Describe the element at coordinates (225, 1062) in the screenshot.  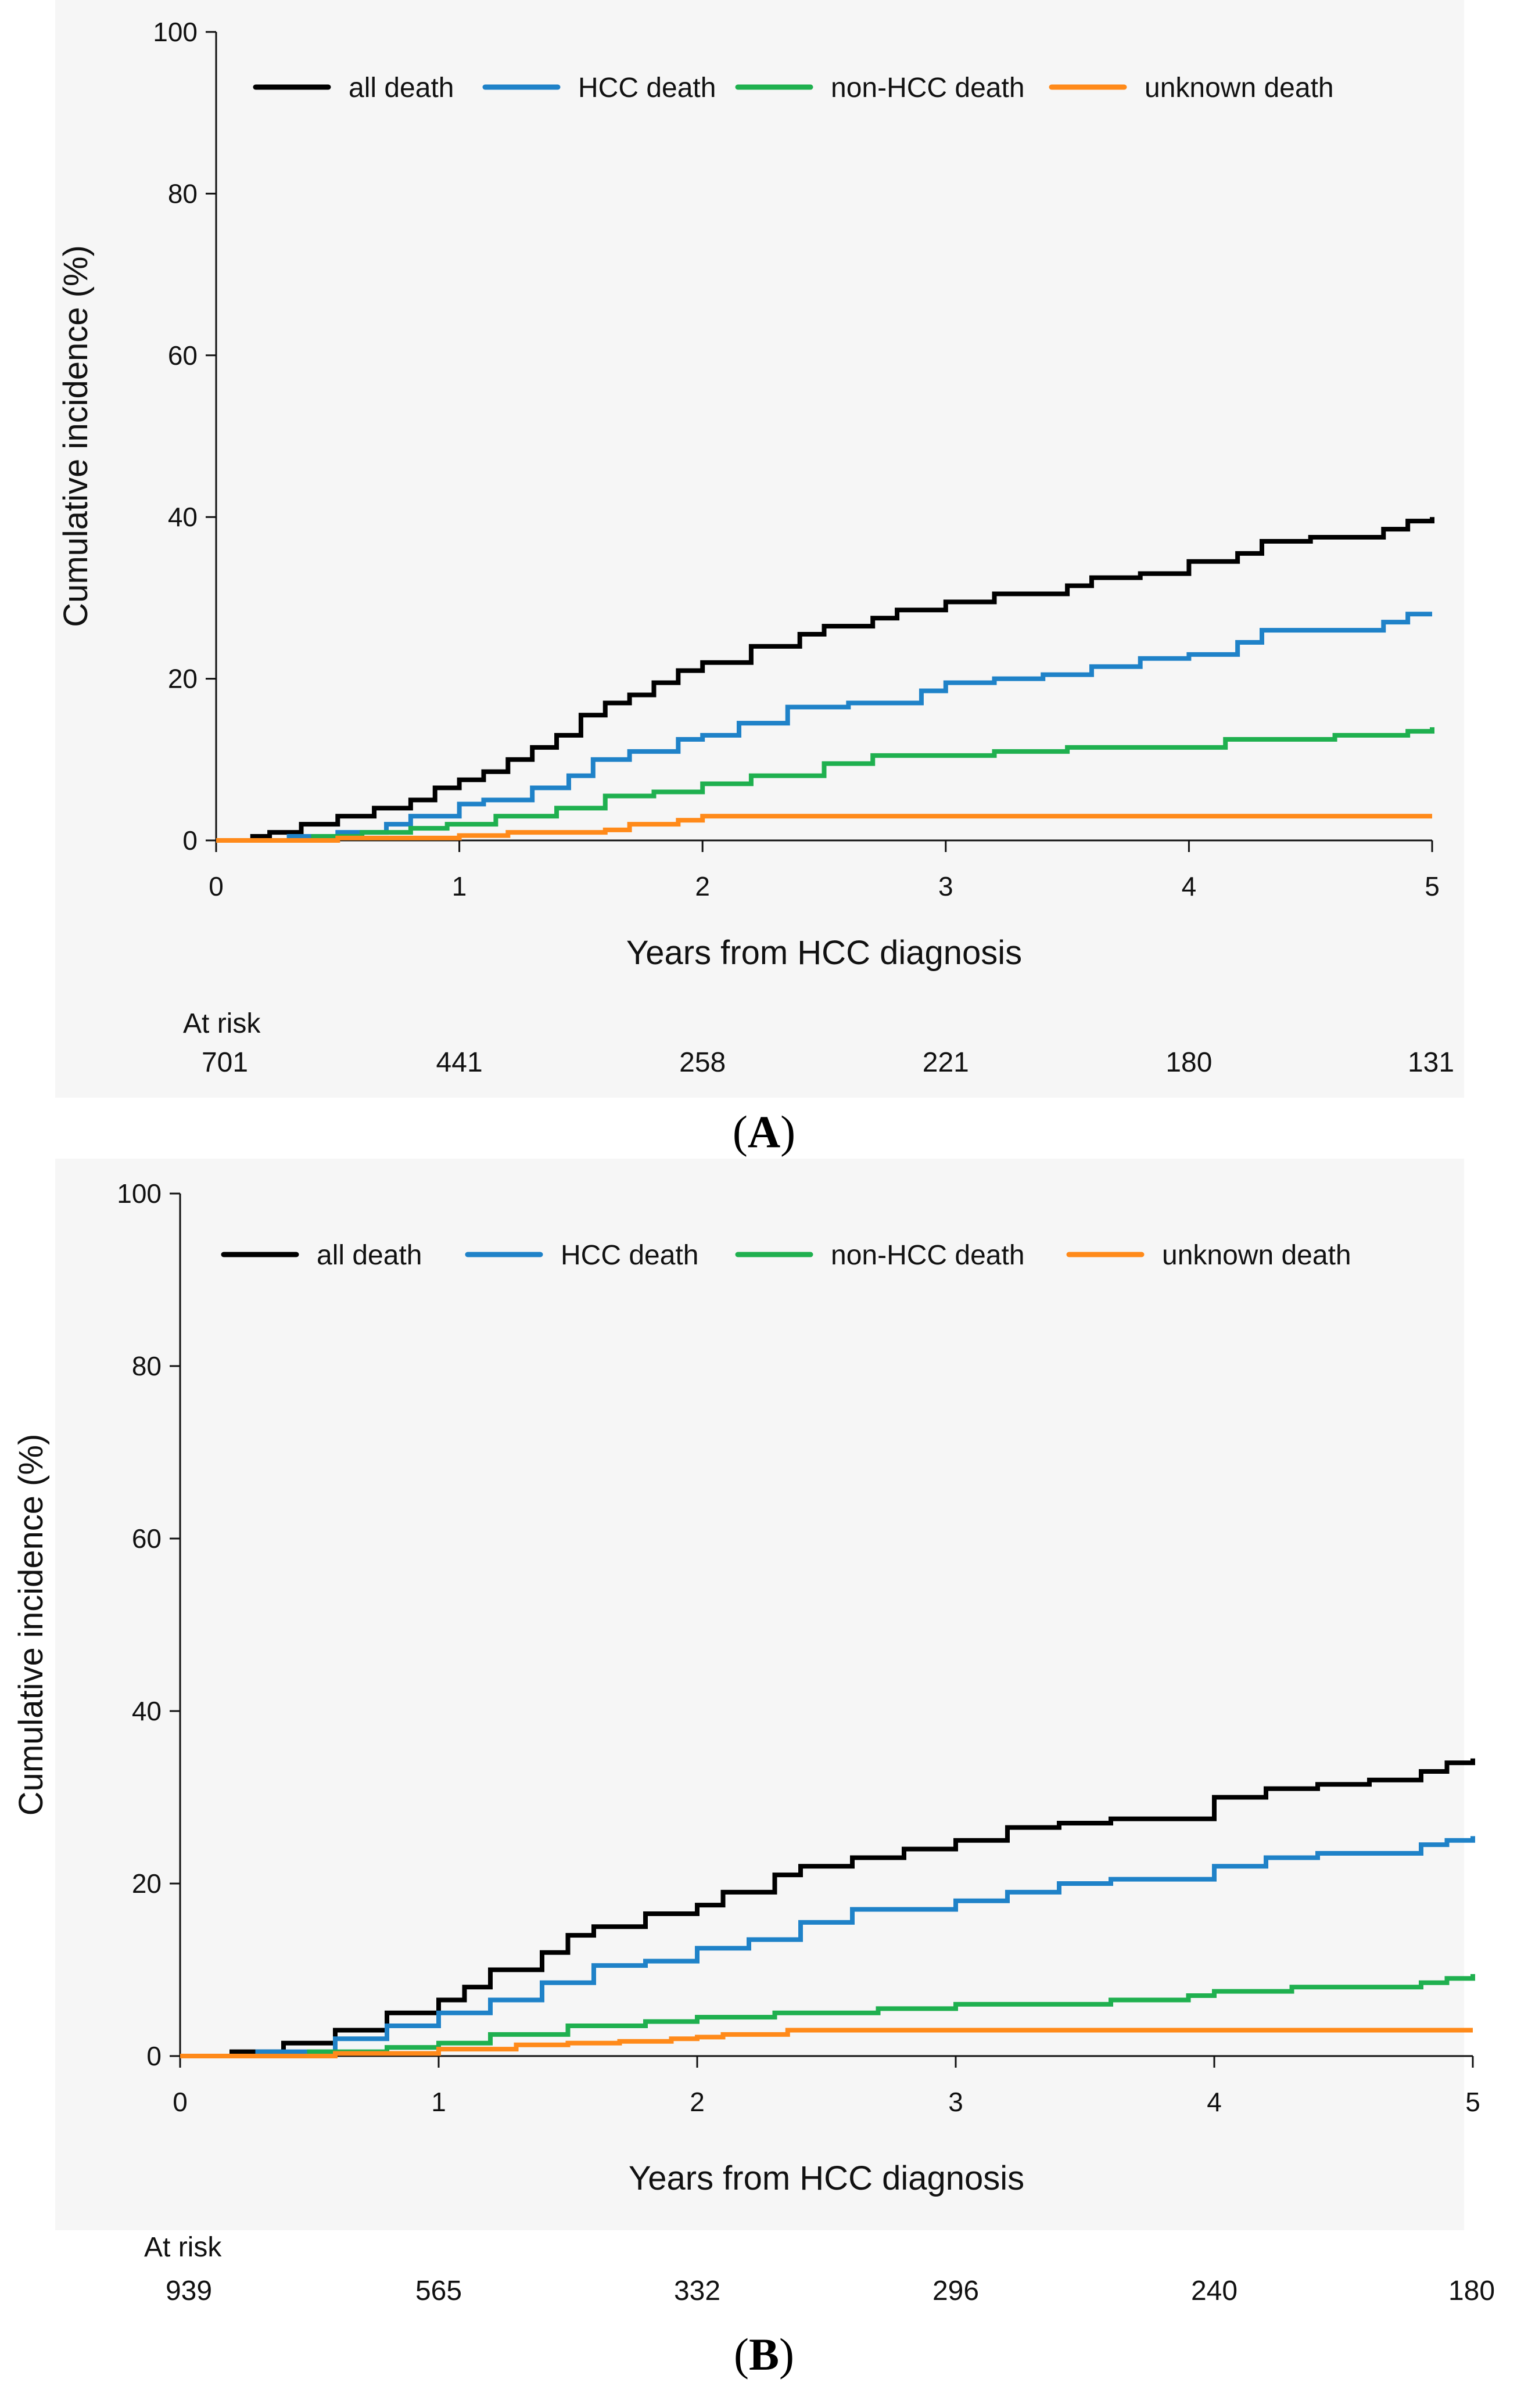
I see `at-risk-value: 701` at that location.